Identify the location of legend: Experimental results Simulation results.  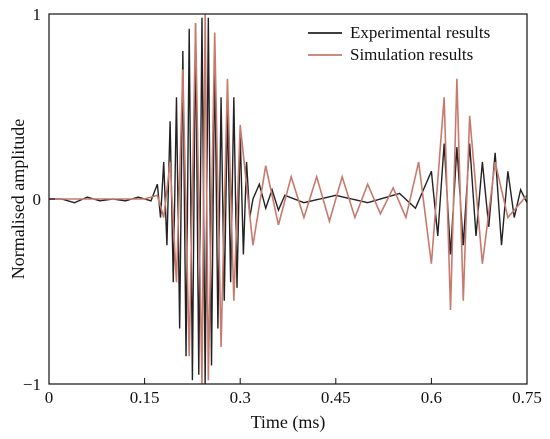
(399, 43).